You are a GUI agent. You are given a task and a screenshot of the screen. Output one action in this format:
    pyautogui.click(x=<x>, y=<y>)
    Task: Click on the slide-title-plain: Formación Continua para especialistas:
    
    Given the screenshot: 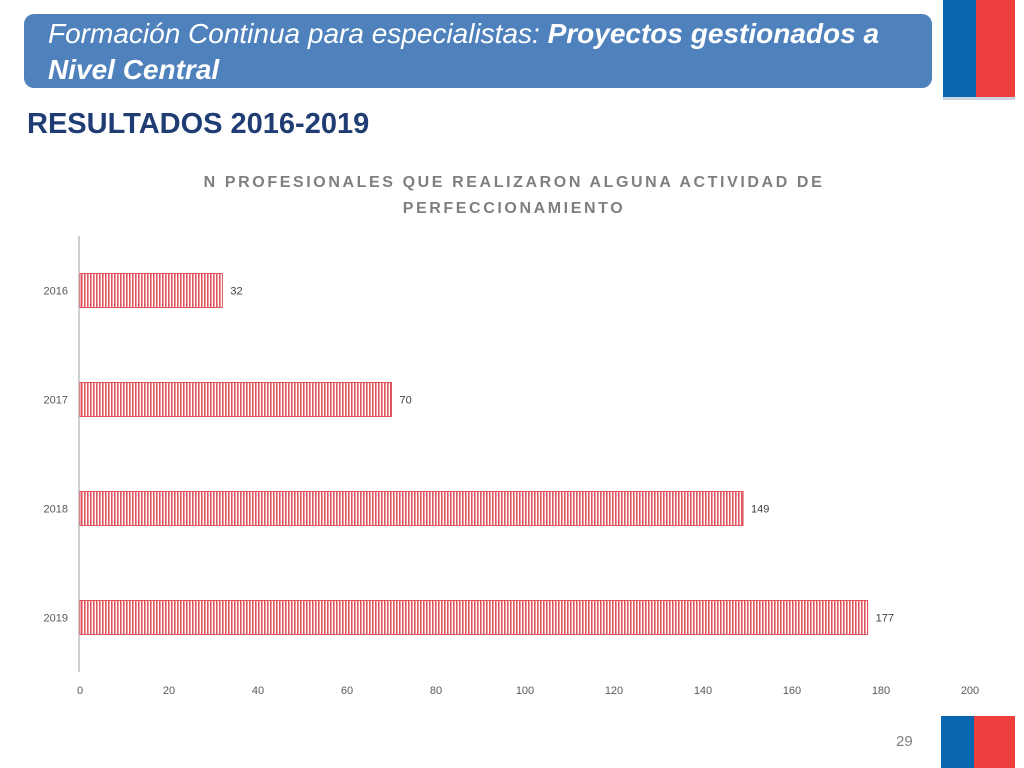 What is the action you would take?
    pyautogui.click(x=298, y=33)
    